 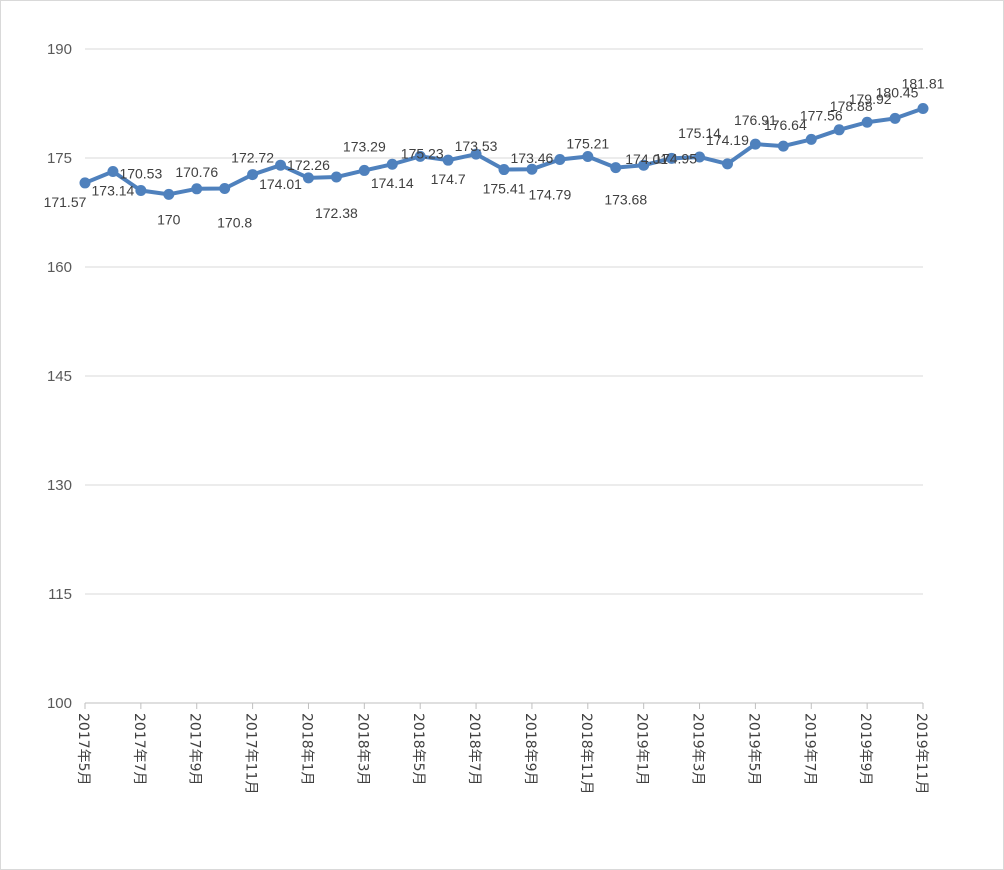 I want to click on x-tick-label: 2019年7月, so click(x=809, y=749).